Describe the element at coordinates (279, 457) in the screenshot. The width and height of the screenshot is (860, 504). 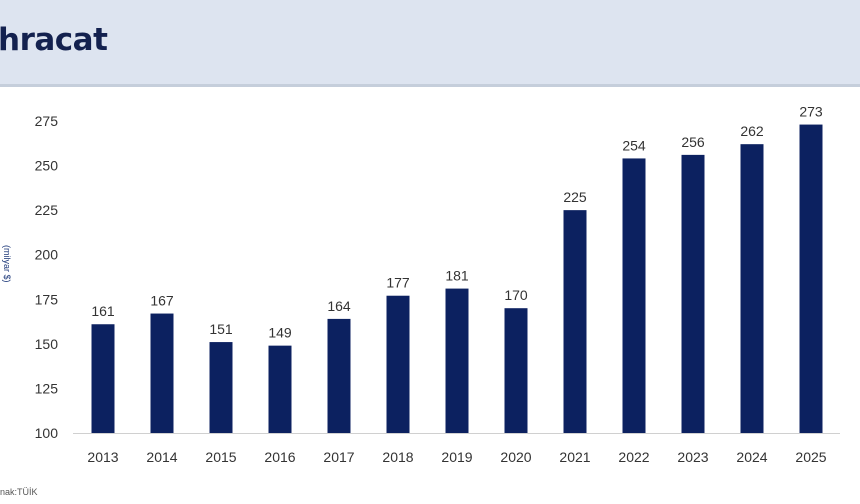
I see `x-tick-label: 2016` at that location.